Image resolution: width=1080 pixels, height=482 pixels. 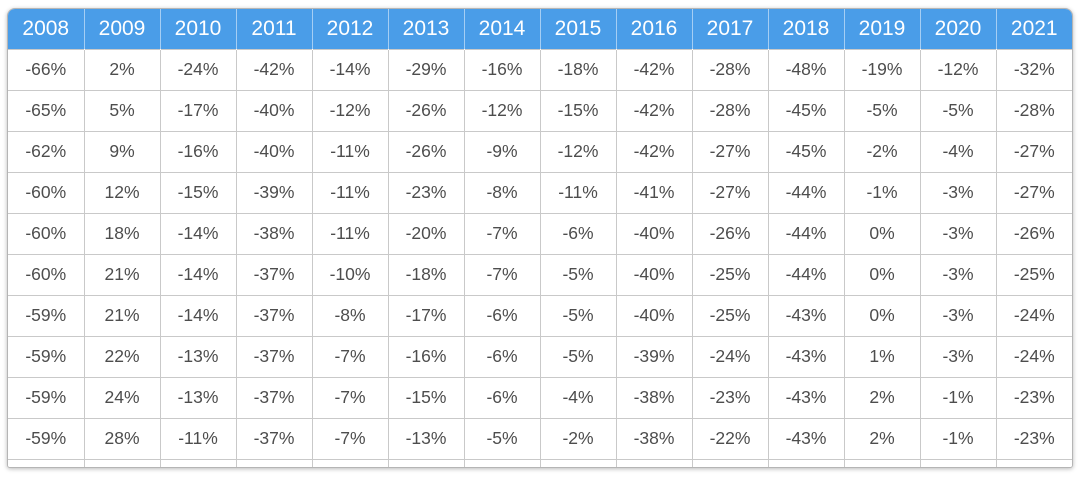 What do you see at coordinates (578, 110) in the screenshot?
I see `percent-cell: -15%` at bounding box center [578, 110].